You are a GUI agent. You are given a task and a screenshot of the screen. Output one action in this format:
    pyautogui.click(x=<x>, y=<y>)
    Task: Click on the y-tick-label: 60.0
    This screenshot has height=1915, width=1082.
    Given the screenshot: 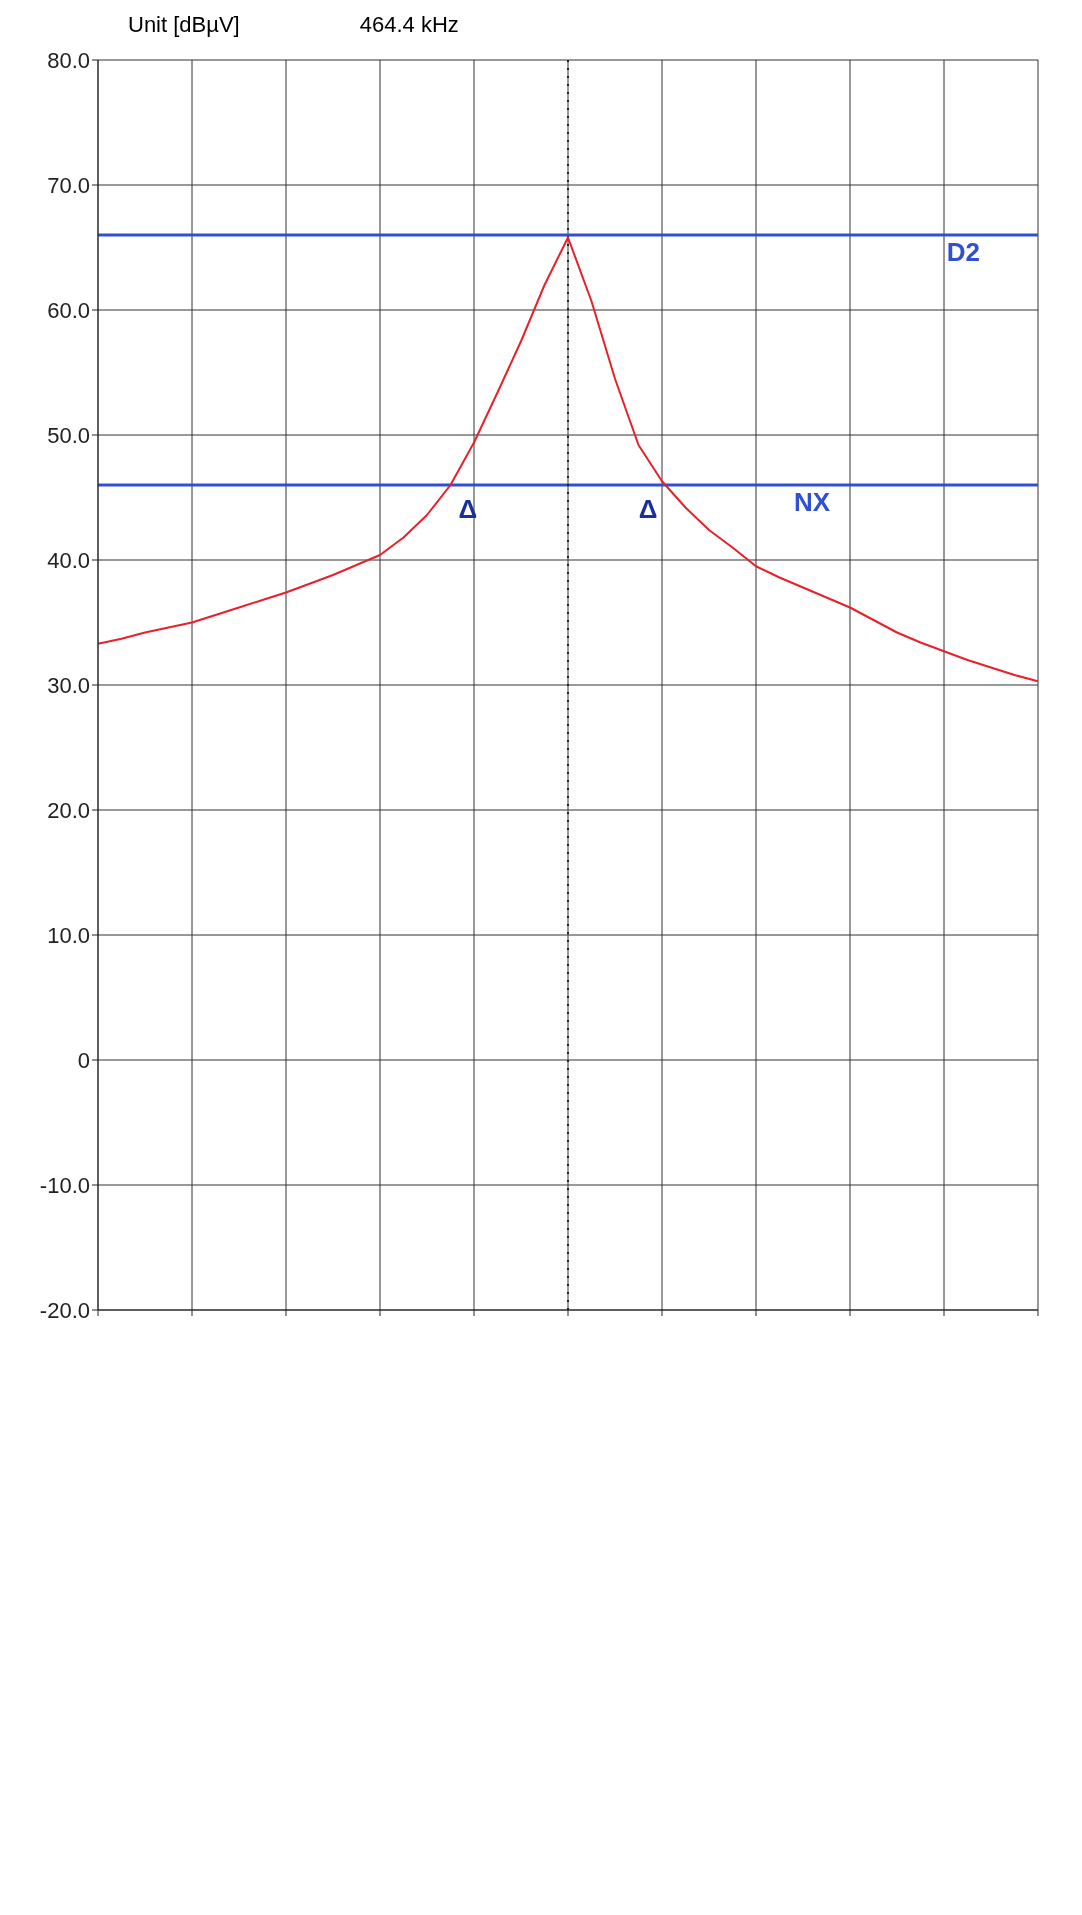 What is the action you would take?
    pyautogui.click(x=68, y=310)
    